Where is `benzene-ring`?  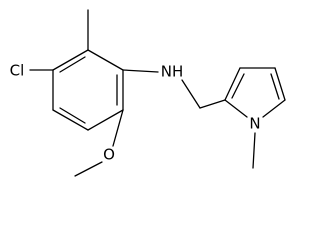 benzene-ring is located at coordinates (88, 90).